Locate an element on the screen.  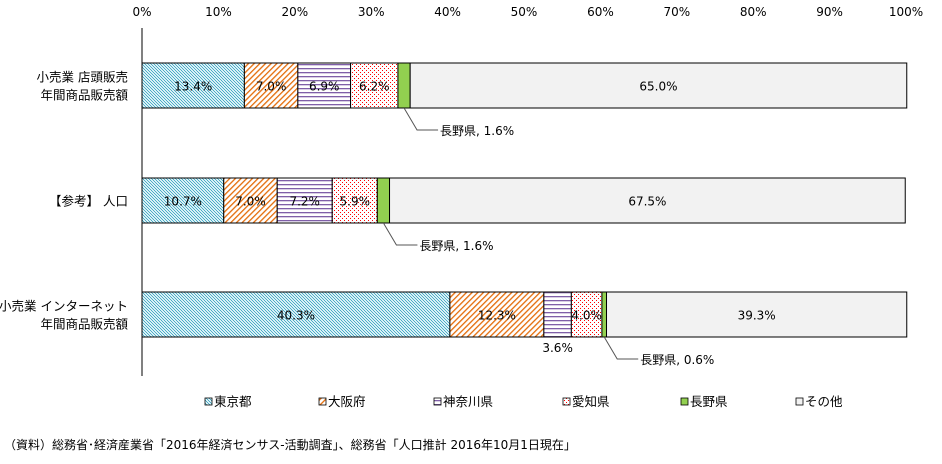
data-label: 3.6% is located at coordinates (557, 348).